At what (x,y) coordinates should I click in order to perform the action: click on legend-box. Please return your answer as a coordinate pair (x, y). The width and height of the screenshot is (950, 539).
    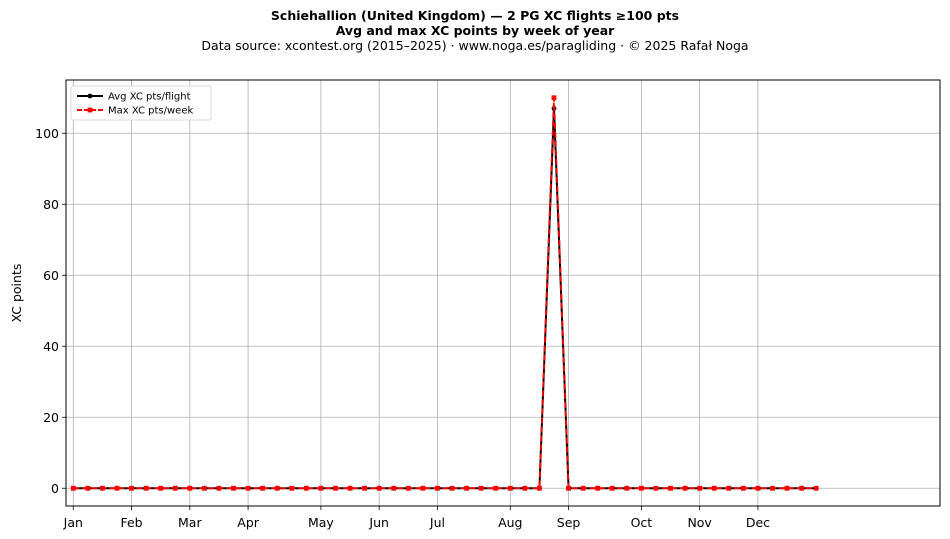
    Looking at the image, I should click on (141, 103).